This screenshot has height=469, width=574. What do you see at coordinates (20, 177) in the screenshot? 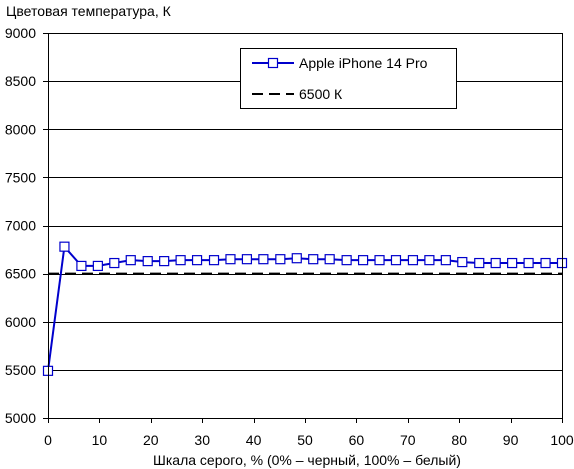
I see `y-tick-label: 7500` at bounding box center [20, 177].